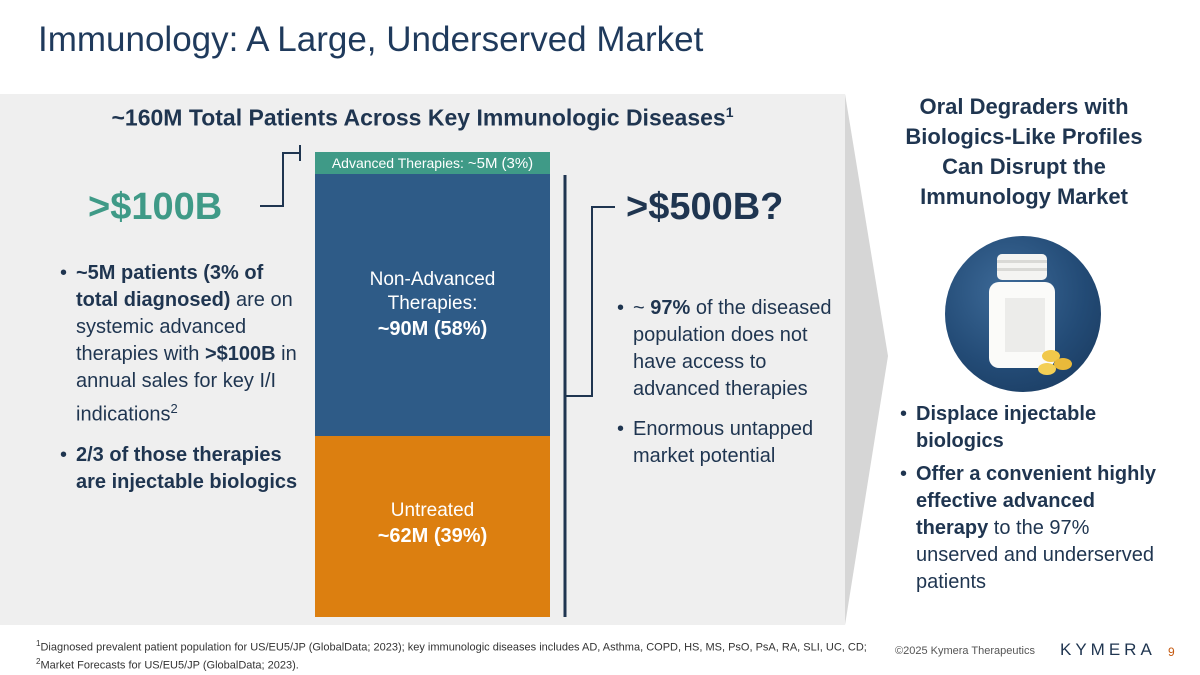  I want to click on bar-segment-non-advanced: Non-Advanced Therapies: ~90M (58%), so click(432, 305).